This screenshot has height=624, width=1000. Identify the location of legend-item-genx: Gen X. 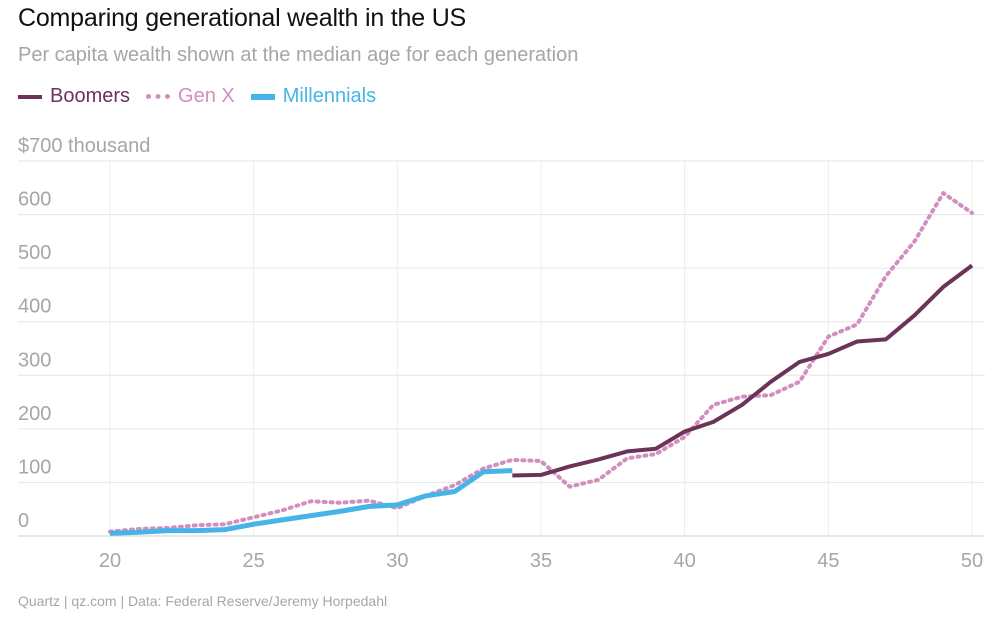
(190, 96).